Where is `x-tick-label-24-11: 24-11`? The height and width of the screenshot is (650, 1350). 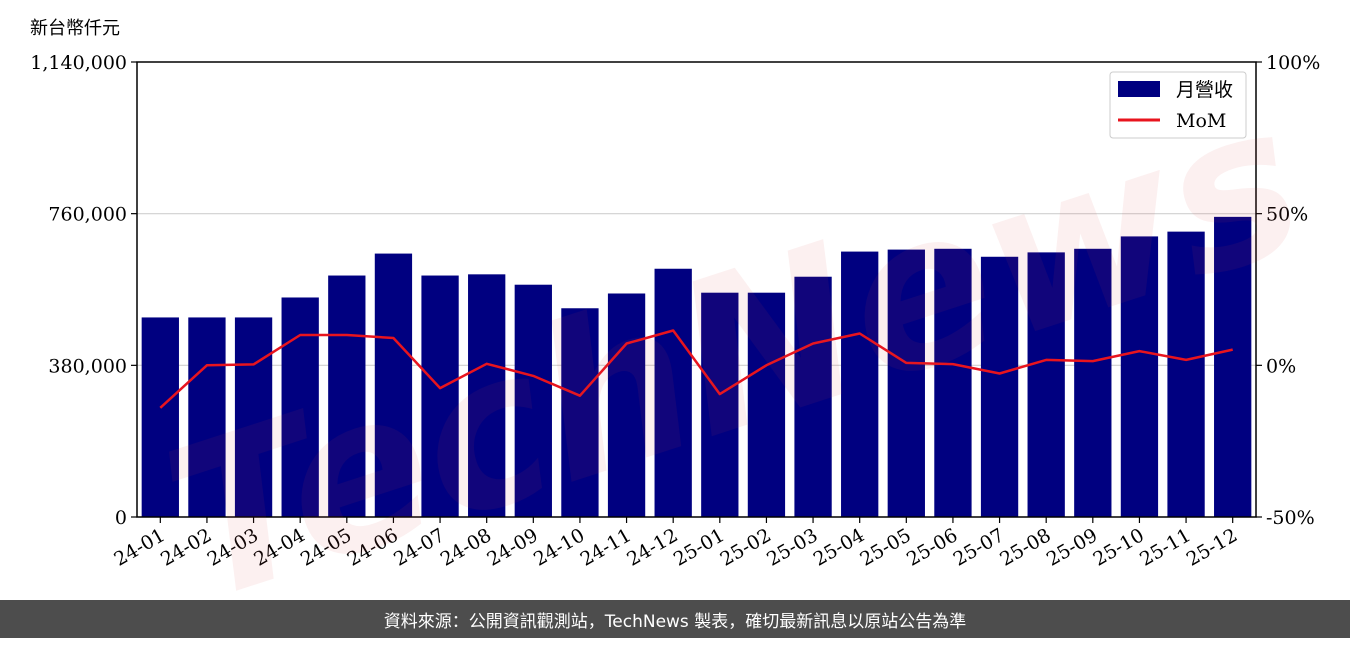 x-tick-label-24-11: 24-11 is located at coordinates (606, 547).